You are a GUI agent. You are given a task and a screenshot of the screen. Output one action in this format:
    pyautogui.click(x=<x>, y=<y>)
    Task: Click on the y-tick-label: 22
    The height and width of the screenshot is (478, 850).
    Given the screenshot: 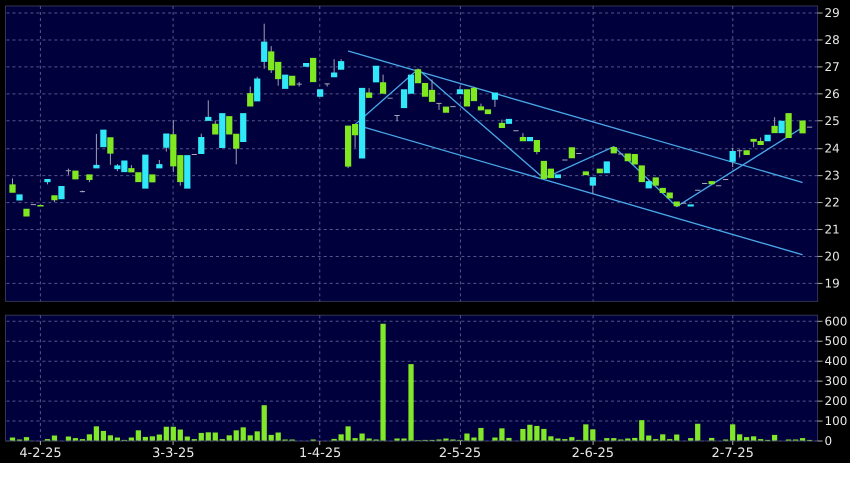 What is the action you would take?
    pyautogui.click(x=832, y=202)
    